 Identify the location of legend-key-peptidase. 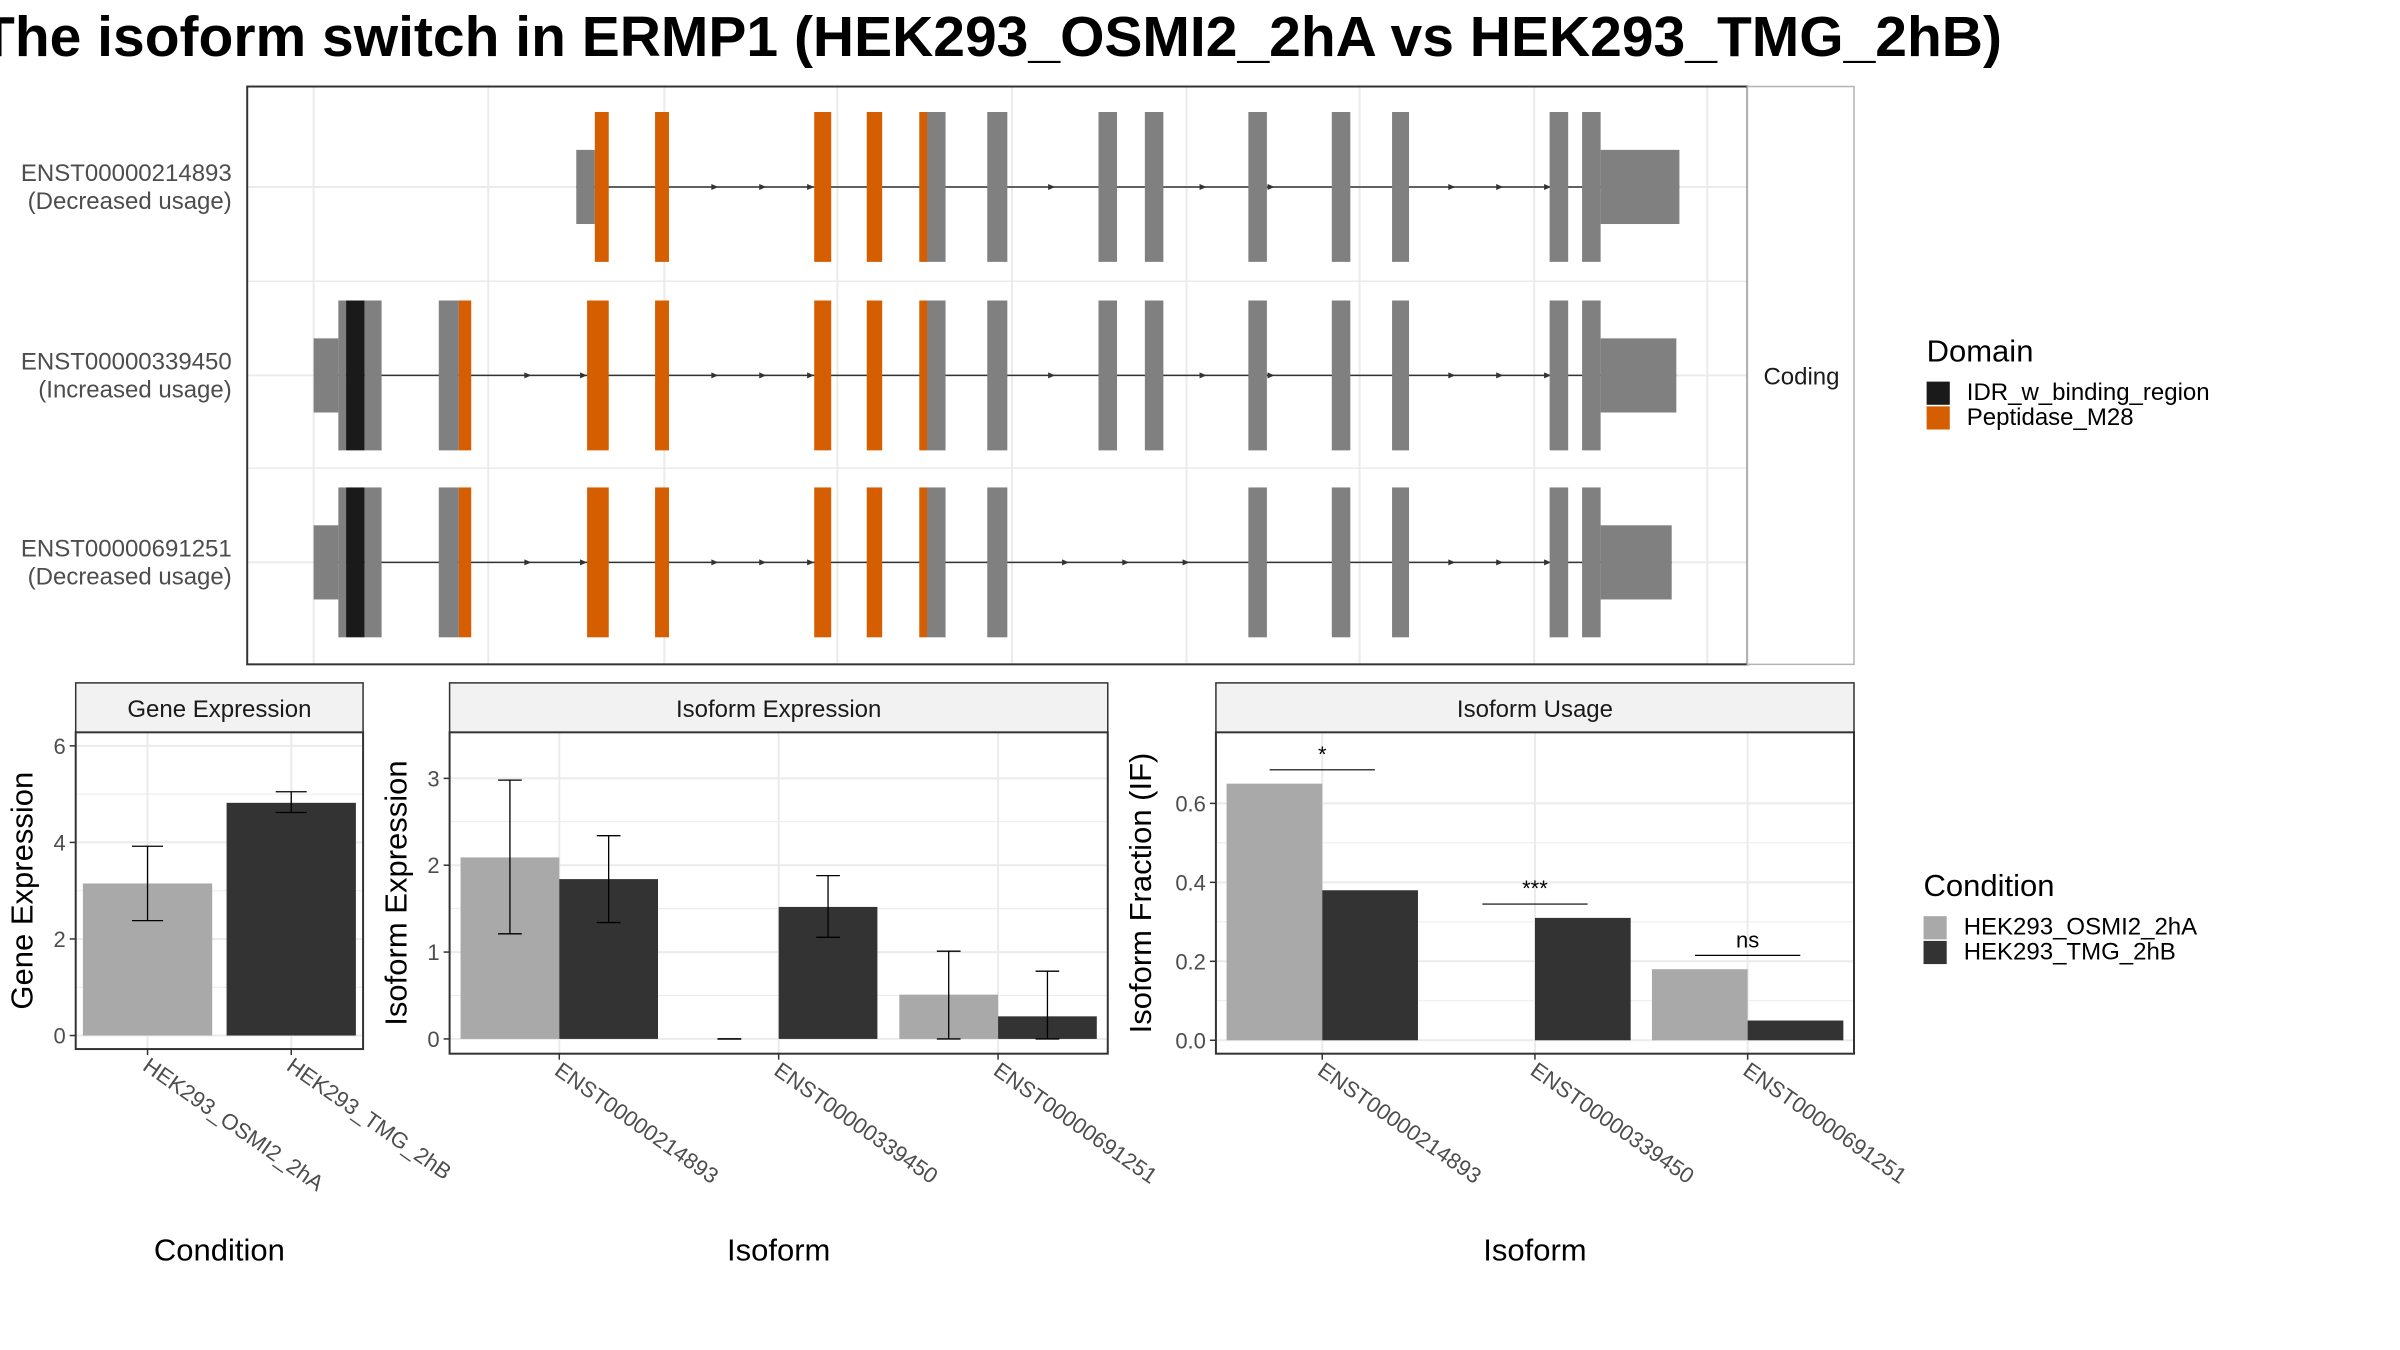
(1938, 418).